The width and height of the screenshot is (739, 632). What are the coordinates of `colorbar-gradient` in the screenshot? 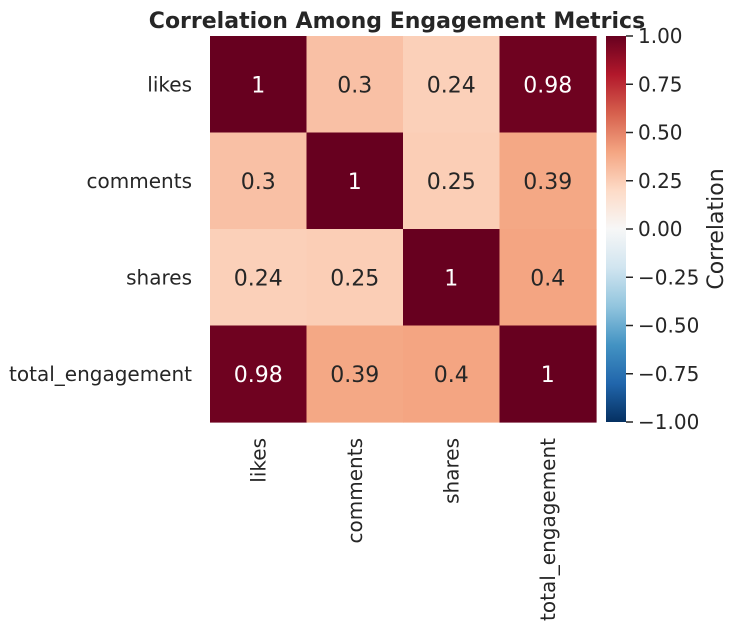 It's located at (616, 229).